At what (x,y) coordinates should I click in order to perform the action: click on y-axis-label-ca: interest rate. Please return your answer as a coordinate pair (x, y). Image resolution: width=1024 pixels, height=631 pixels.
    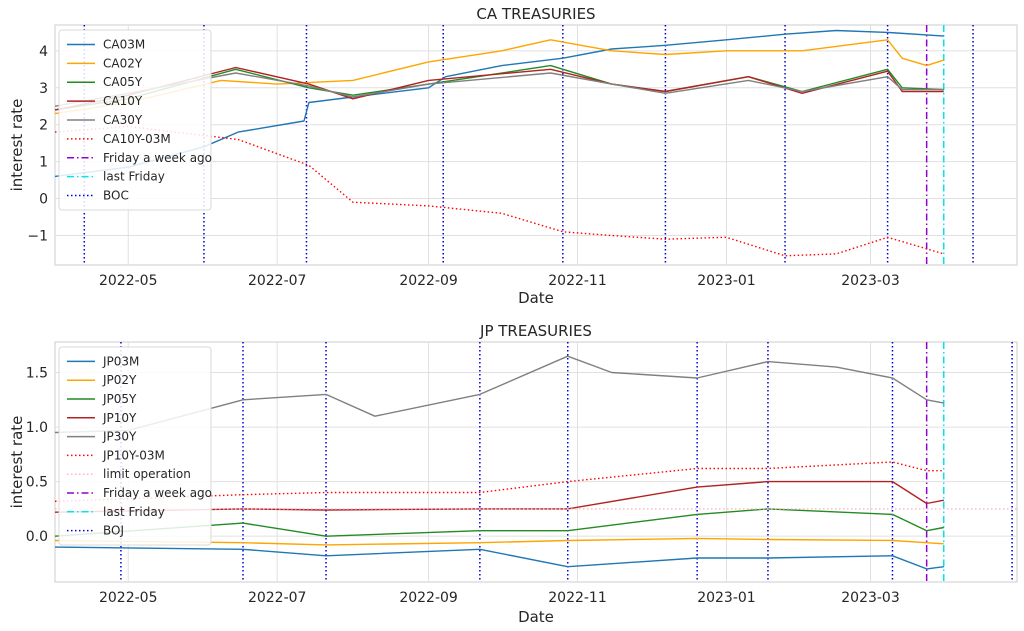
    Looking at the image, I should click on (17, 145).